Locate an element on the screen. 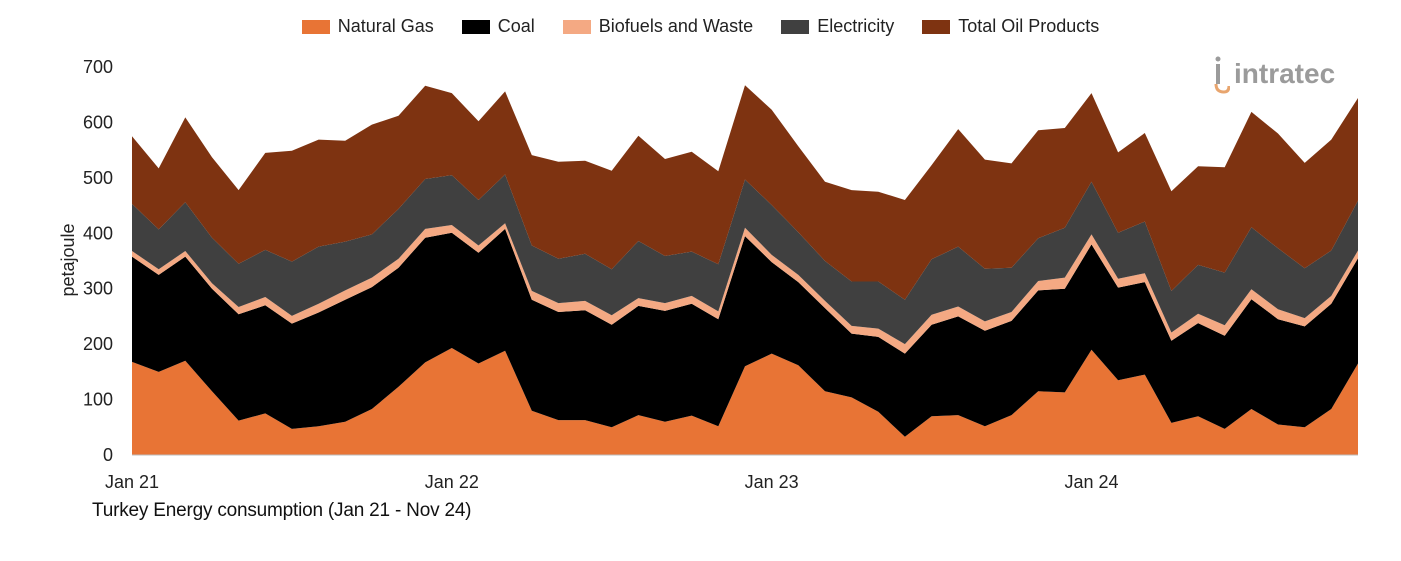 The width and height of the screenshot is (1401, 561). y-tick-label: 700 is located at coordinates (98, 67).